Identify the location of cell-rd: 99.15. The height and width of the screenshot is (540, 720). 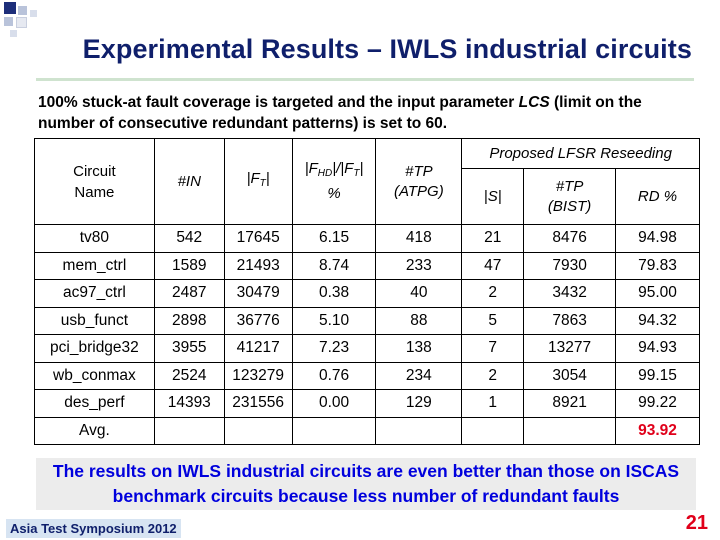
(657, 375).